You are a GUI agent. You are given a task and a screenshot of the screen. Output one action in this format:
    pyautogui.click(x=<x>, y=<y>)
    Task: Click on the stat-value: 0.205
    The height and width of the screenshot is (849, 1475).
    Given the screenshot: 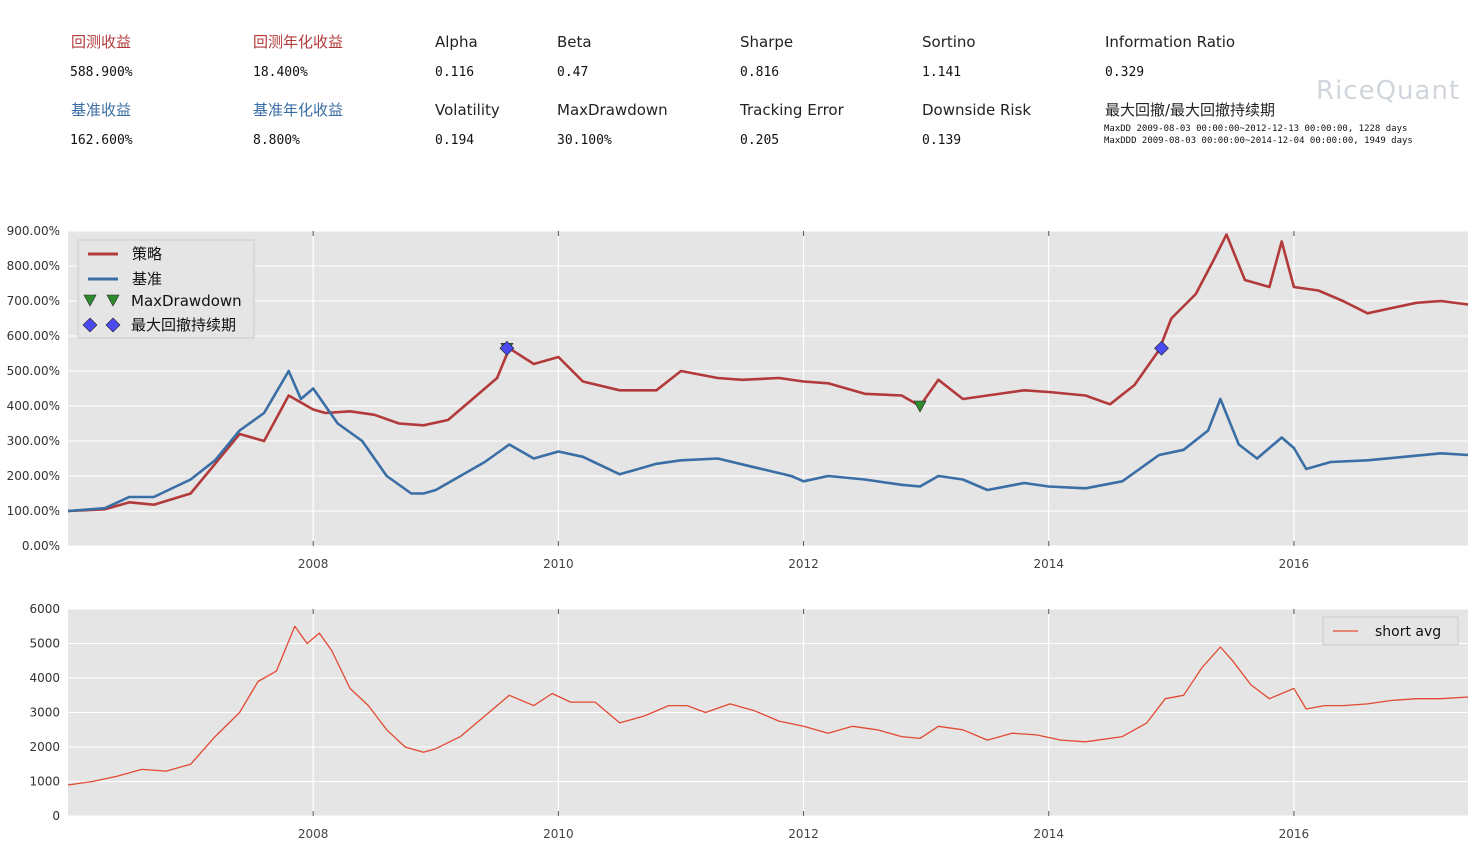 What is the action you would take?
    pyautogui.click(x=760, y=140)
    